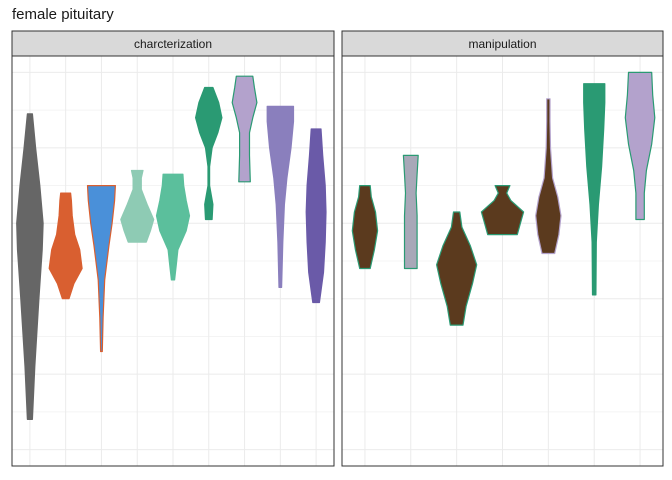  Describe the element at coordinates (63, 14) in the screenshot. I see `chart-title: female pituitary` at that location.